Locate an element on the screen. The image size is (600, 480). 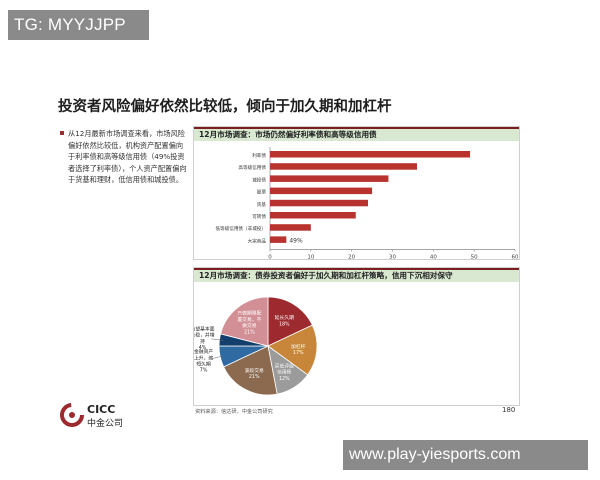
pie-slice-label: 买低评级 is located at coordinates (284, 365).